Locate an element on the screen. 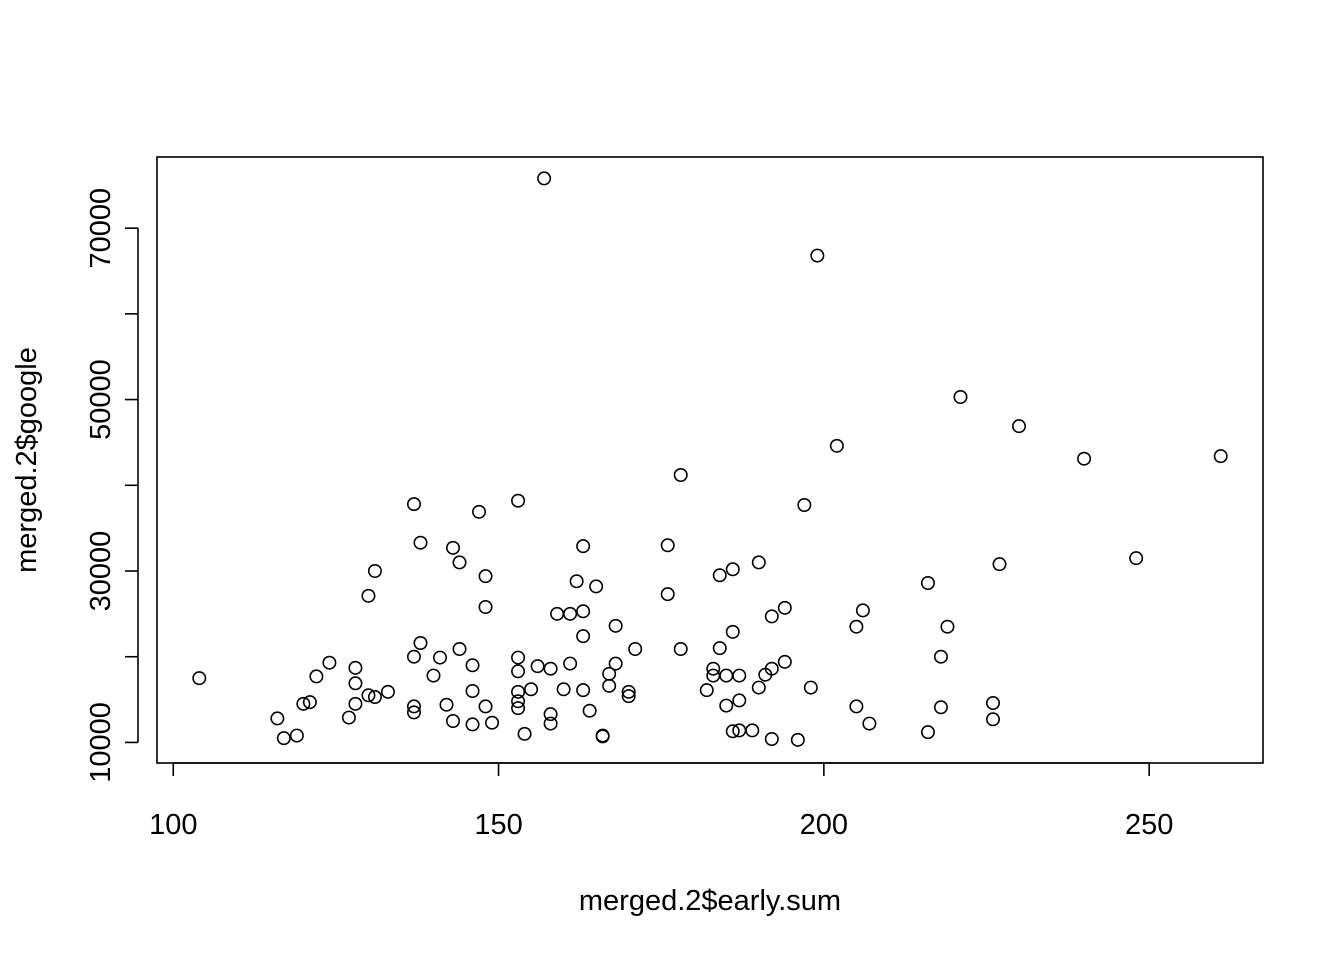  x-axis: 100 150 200 250 is located at coordinates (661, 801).